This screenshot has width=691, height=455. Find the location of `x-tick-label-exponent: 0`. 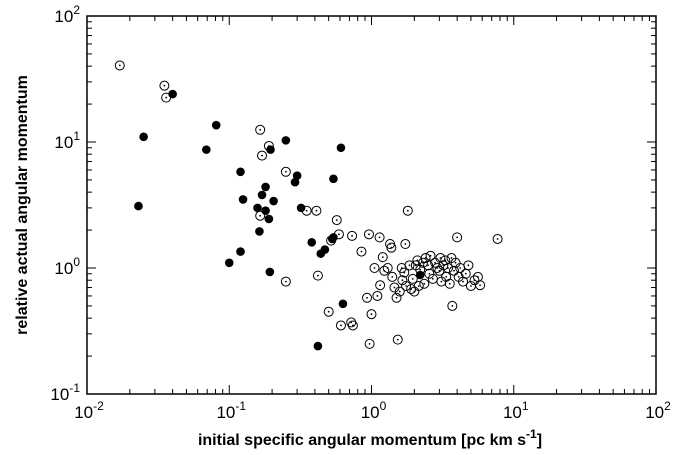

x-tick-label-exponent: 0 is located at coordinates (383, 406).